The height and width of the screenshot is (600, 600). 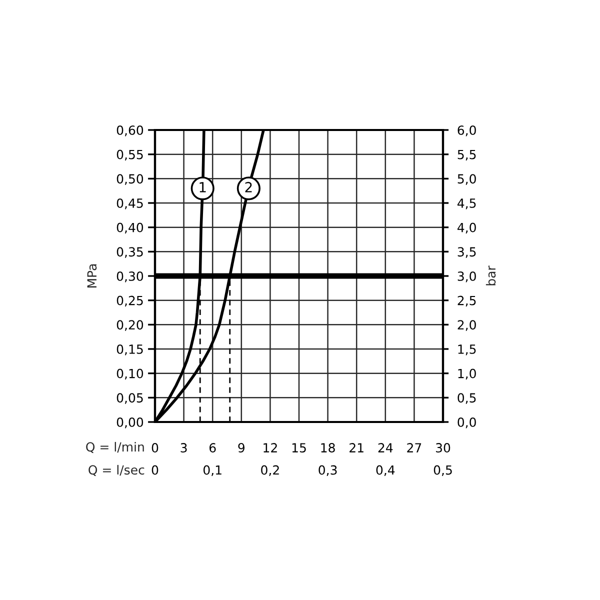 What do you see at coordinates (467, 422) in the screenshot?
I see `y2-tick-label: 0,0` at bounding box center [467, 422].